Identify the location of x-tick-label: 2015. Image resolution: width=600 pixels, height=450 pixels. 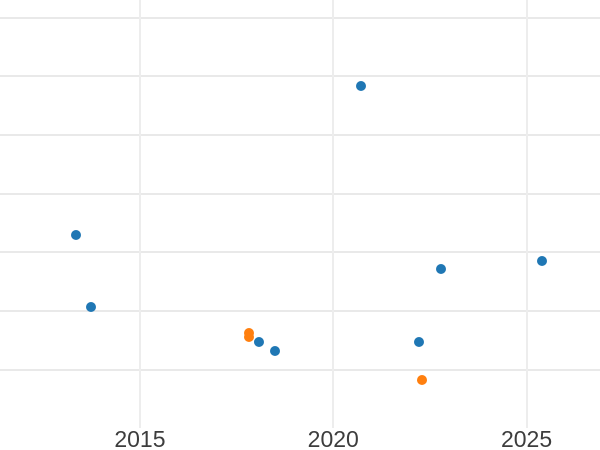
(140, 438).